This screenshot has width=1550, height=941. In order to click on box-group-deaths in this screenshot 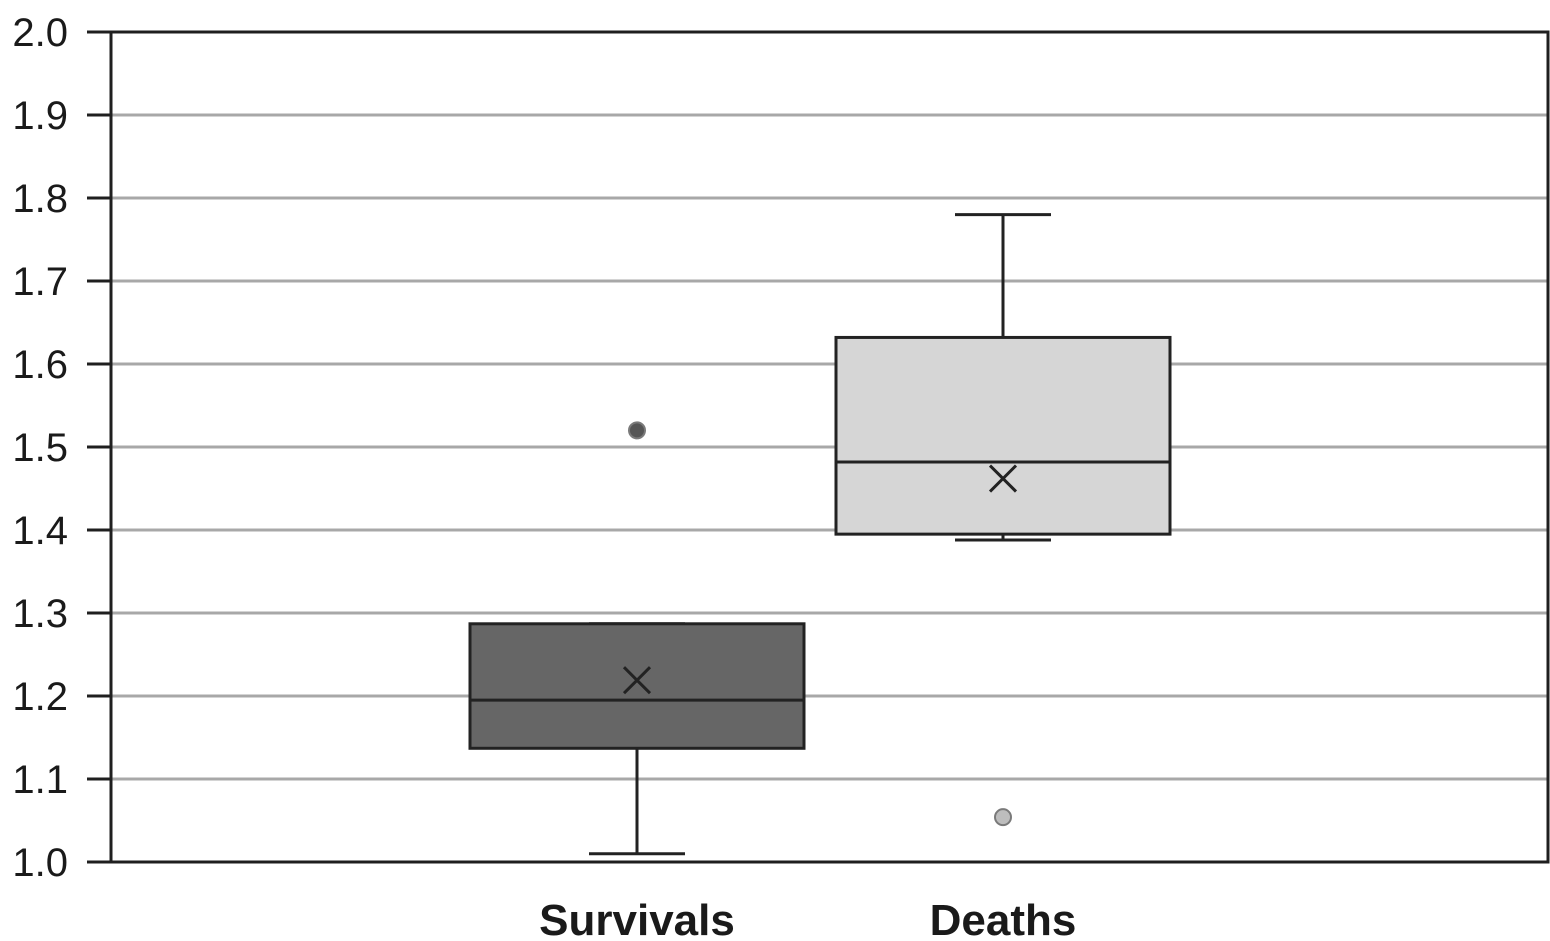, I will do `click(1003, 520)`.